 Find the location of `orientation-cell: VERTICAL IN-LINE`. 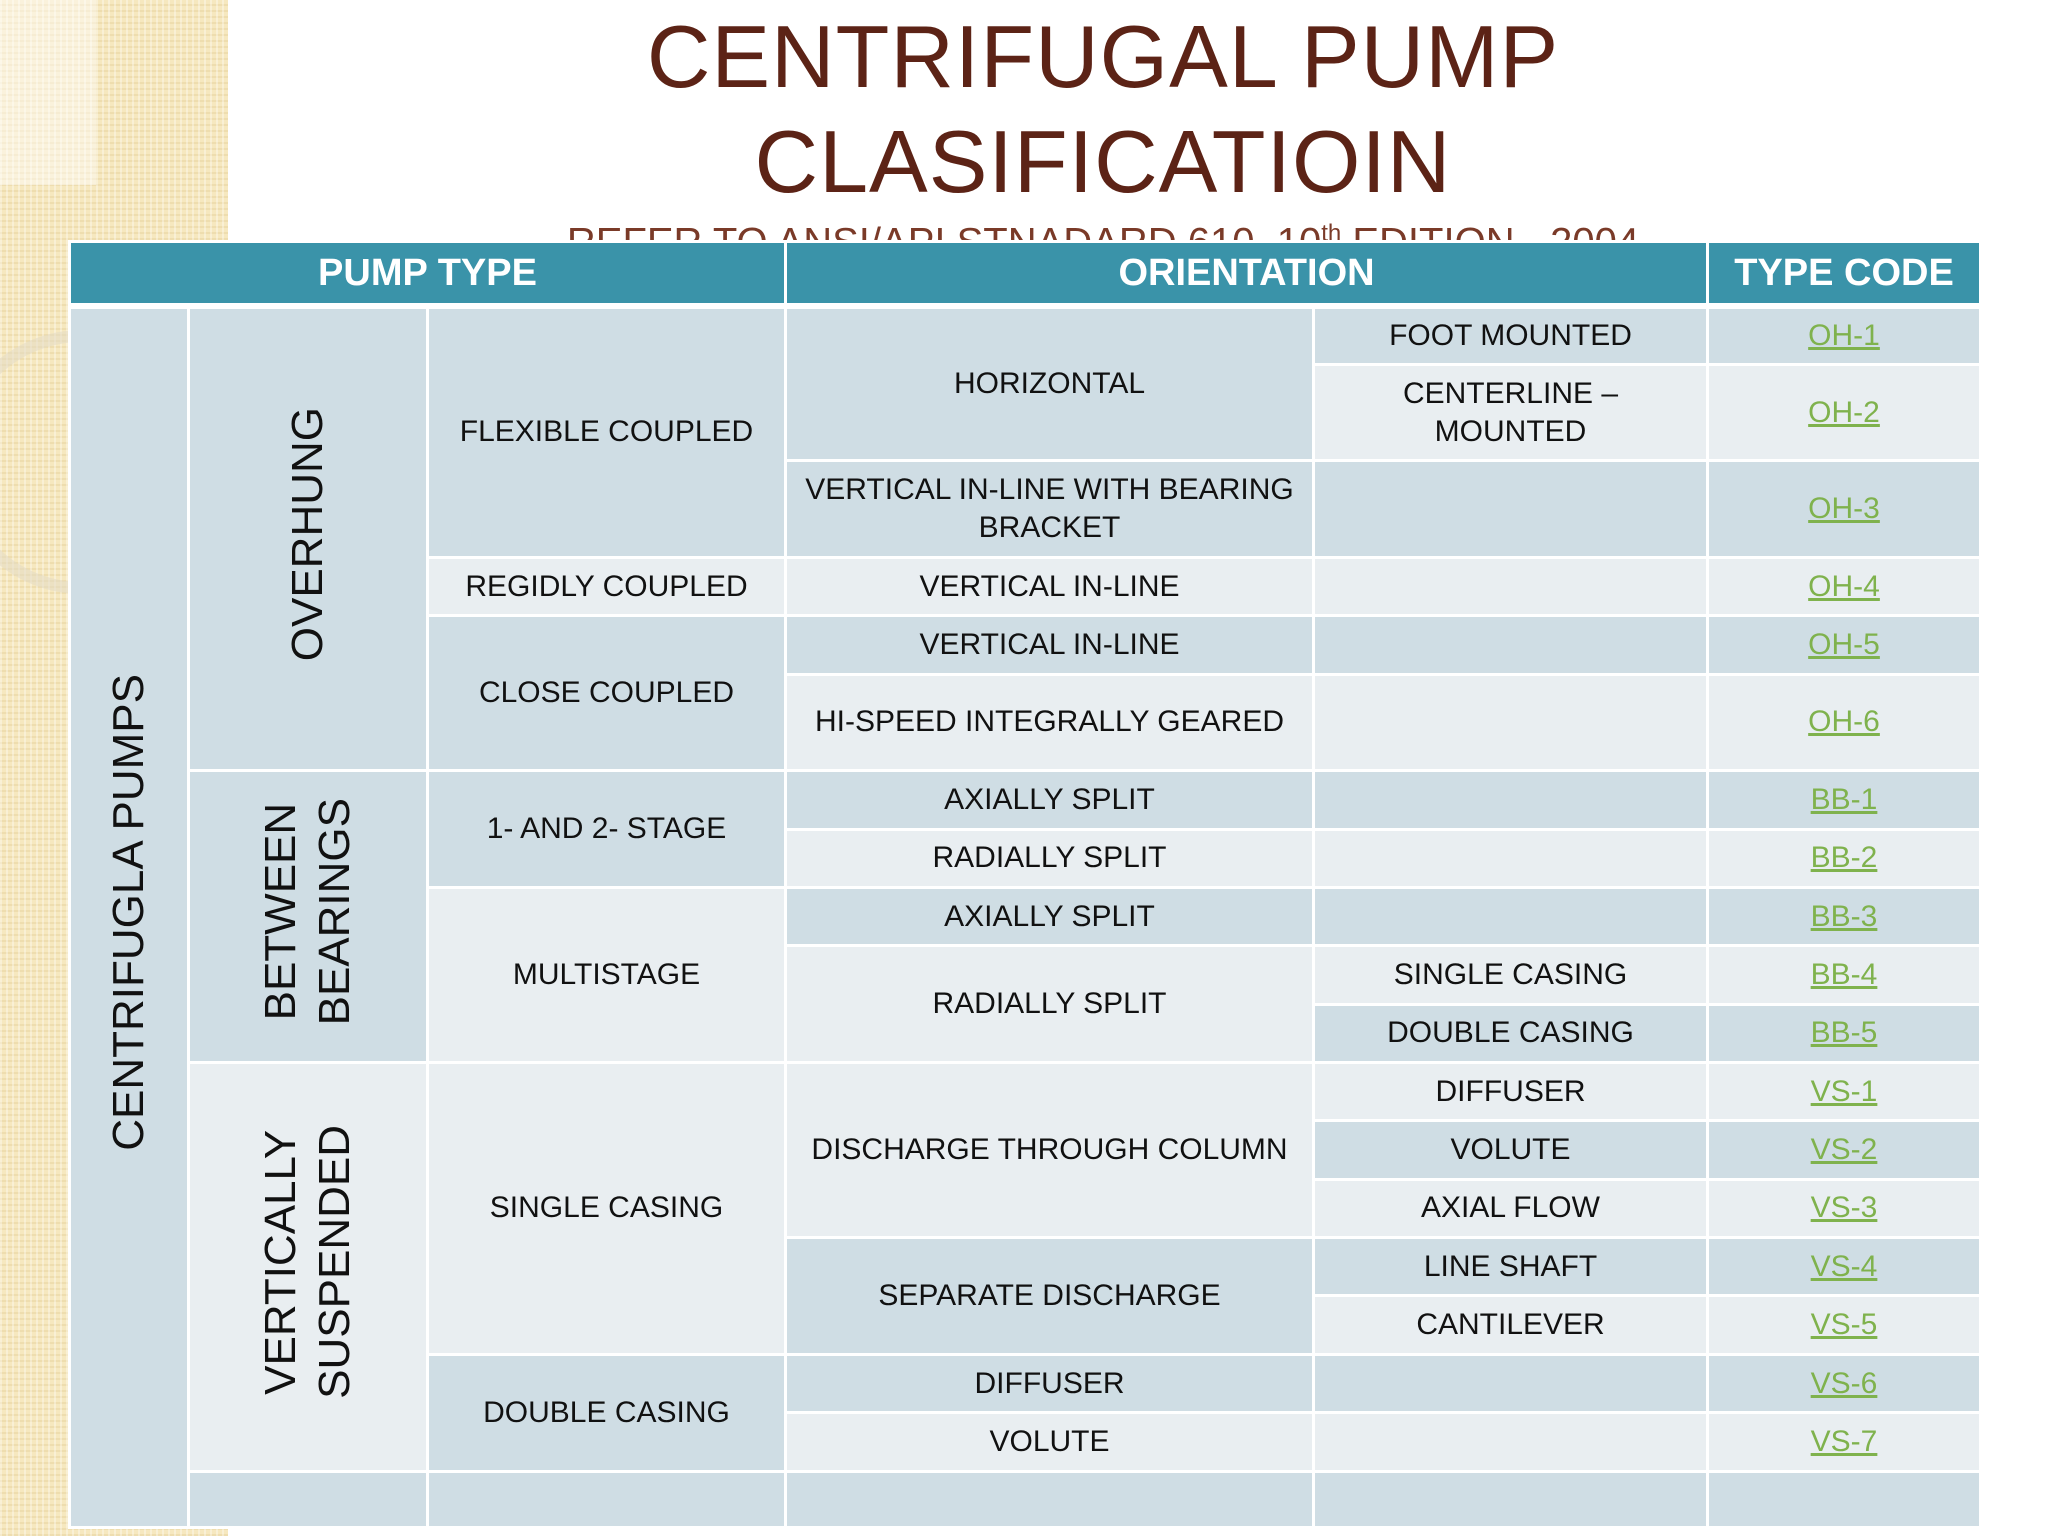

orientation-cell: VERTICAL IN-LINE is located at coordinates (1049, 586).